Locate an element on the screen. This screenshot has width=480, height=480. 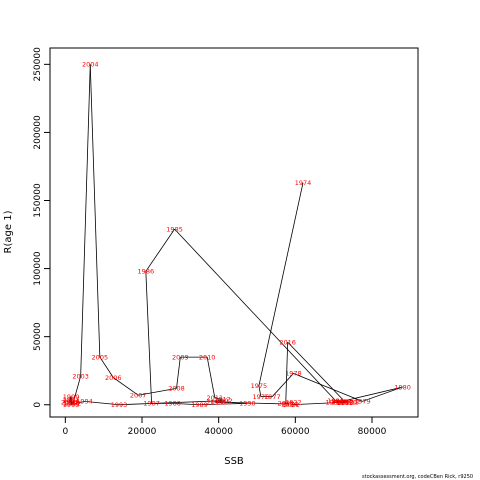
x-tick-label: 40000 is located at coordinates (218, 432).